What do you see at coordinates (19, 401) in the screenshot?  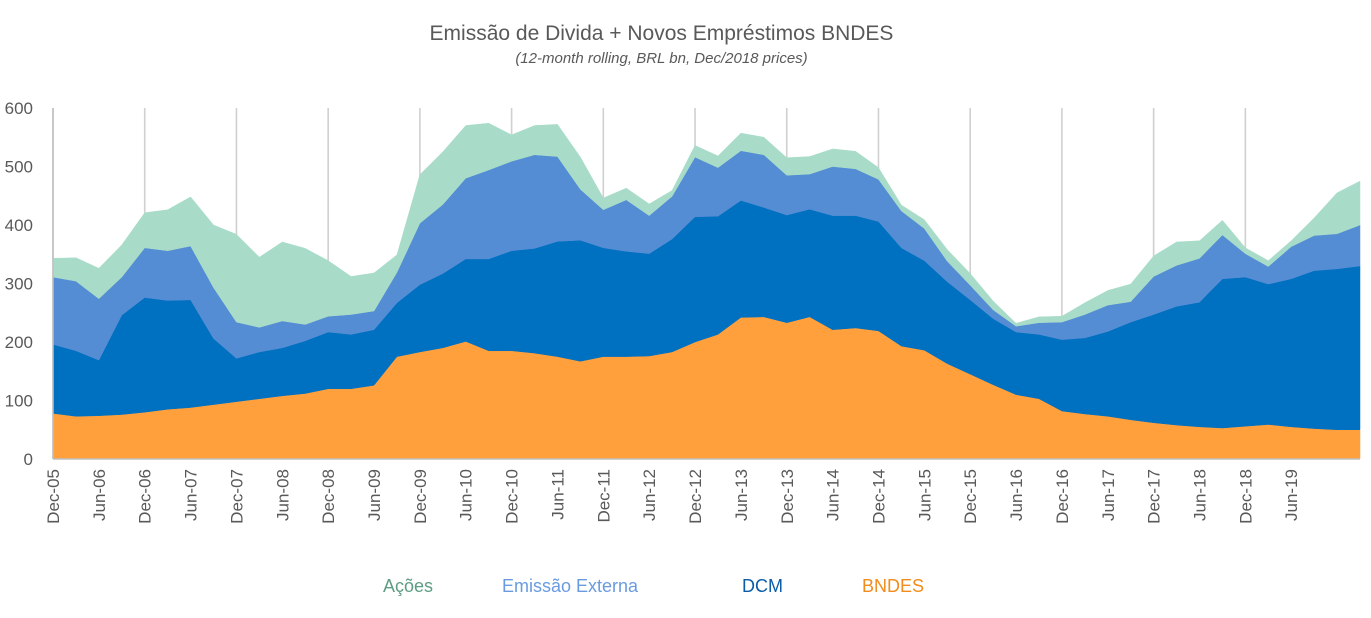 I see `y-tick-label: 100` at bounding box center [19, 401].